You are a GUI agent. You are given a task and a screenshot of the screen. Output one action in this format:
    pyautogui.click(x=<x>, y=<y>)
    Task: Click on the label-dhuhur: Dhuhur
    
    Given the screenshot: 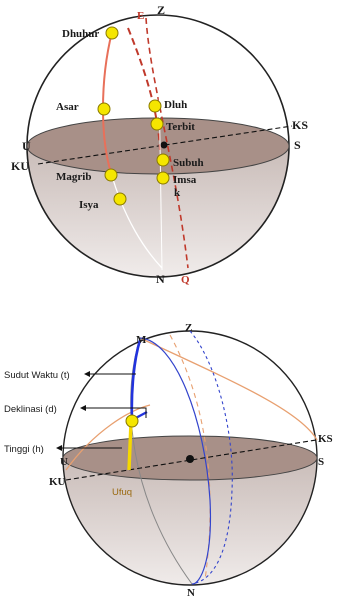 What is the action you would take?
    pyautogui.click(x=80, y=34)
    